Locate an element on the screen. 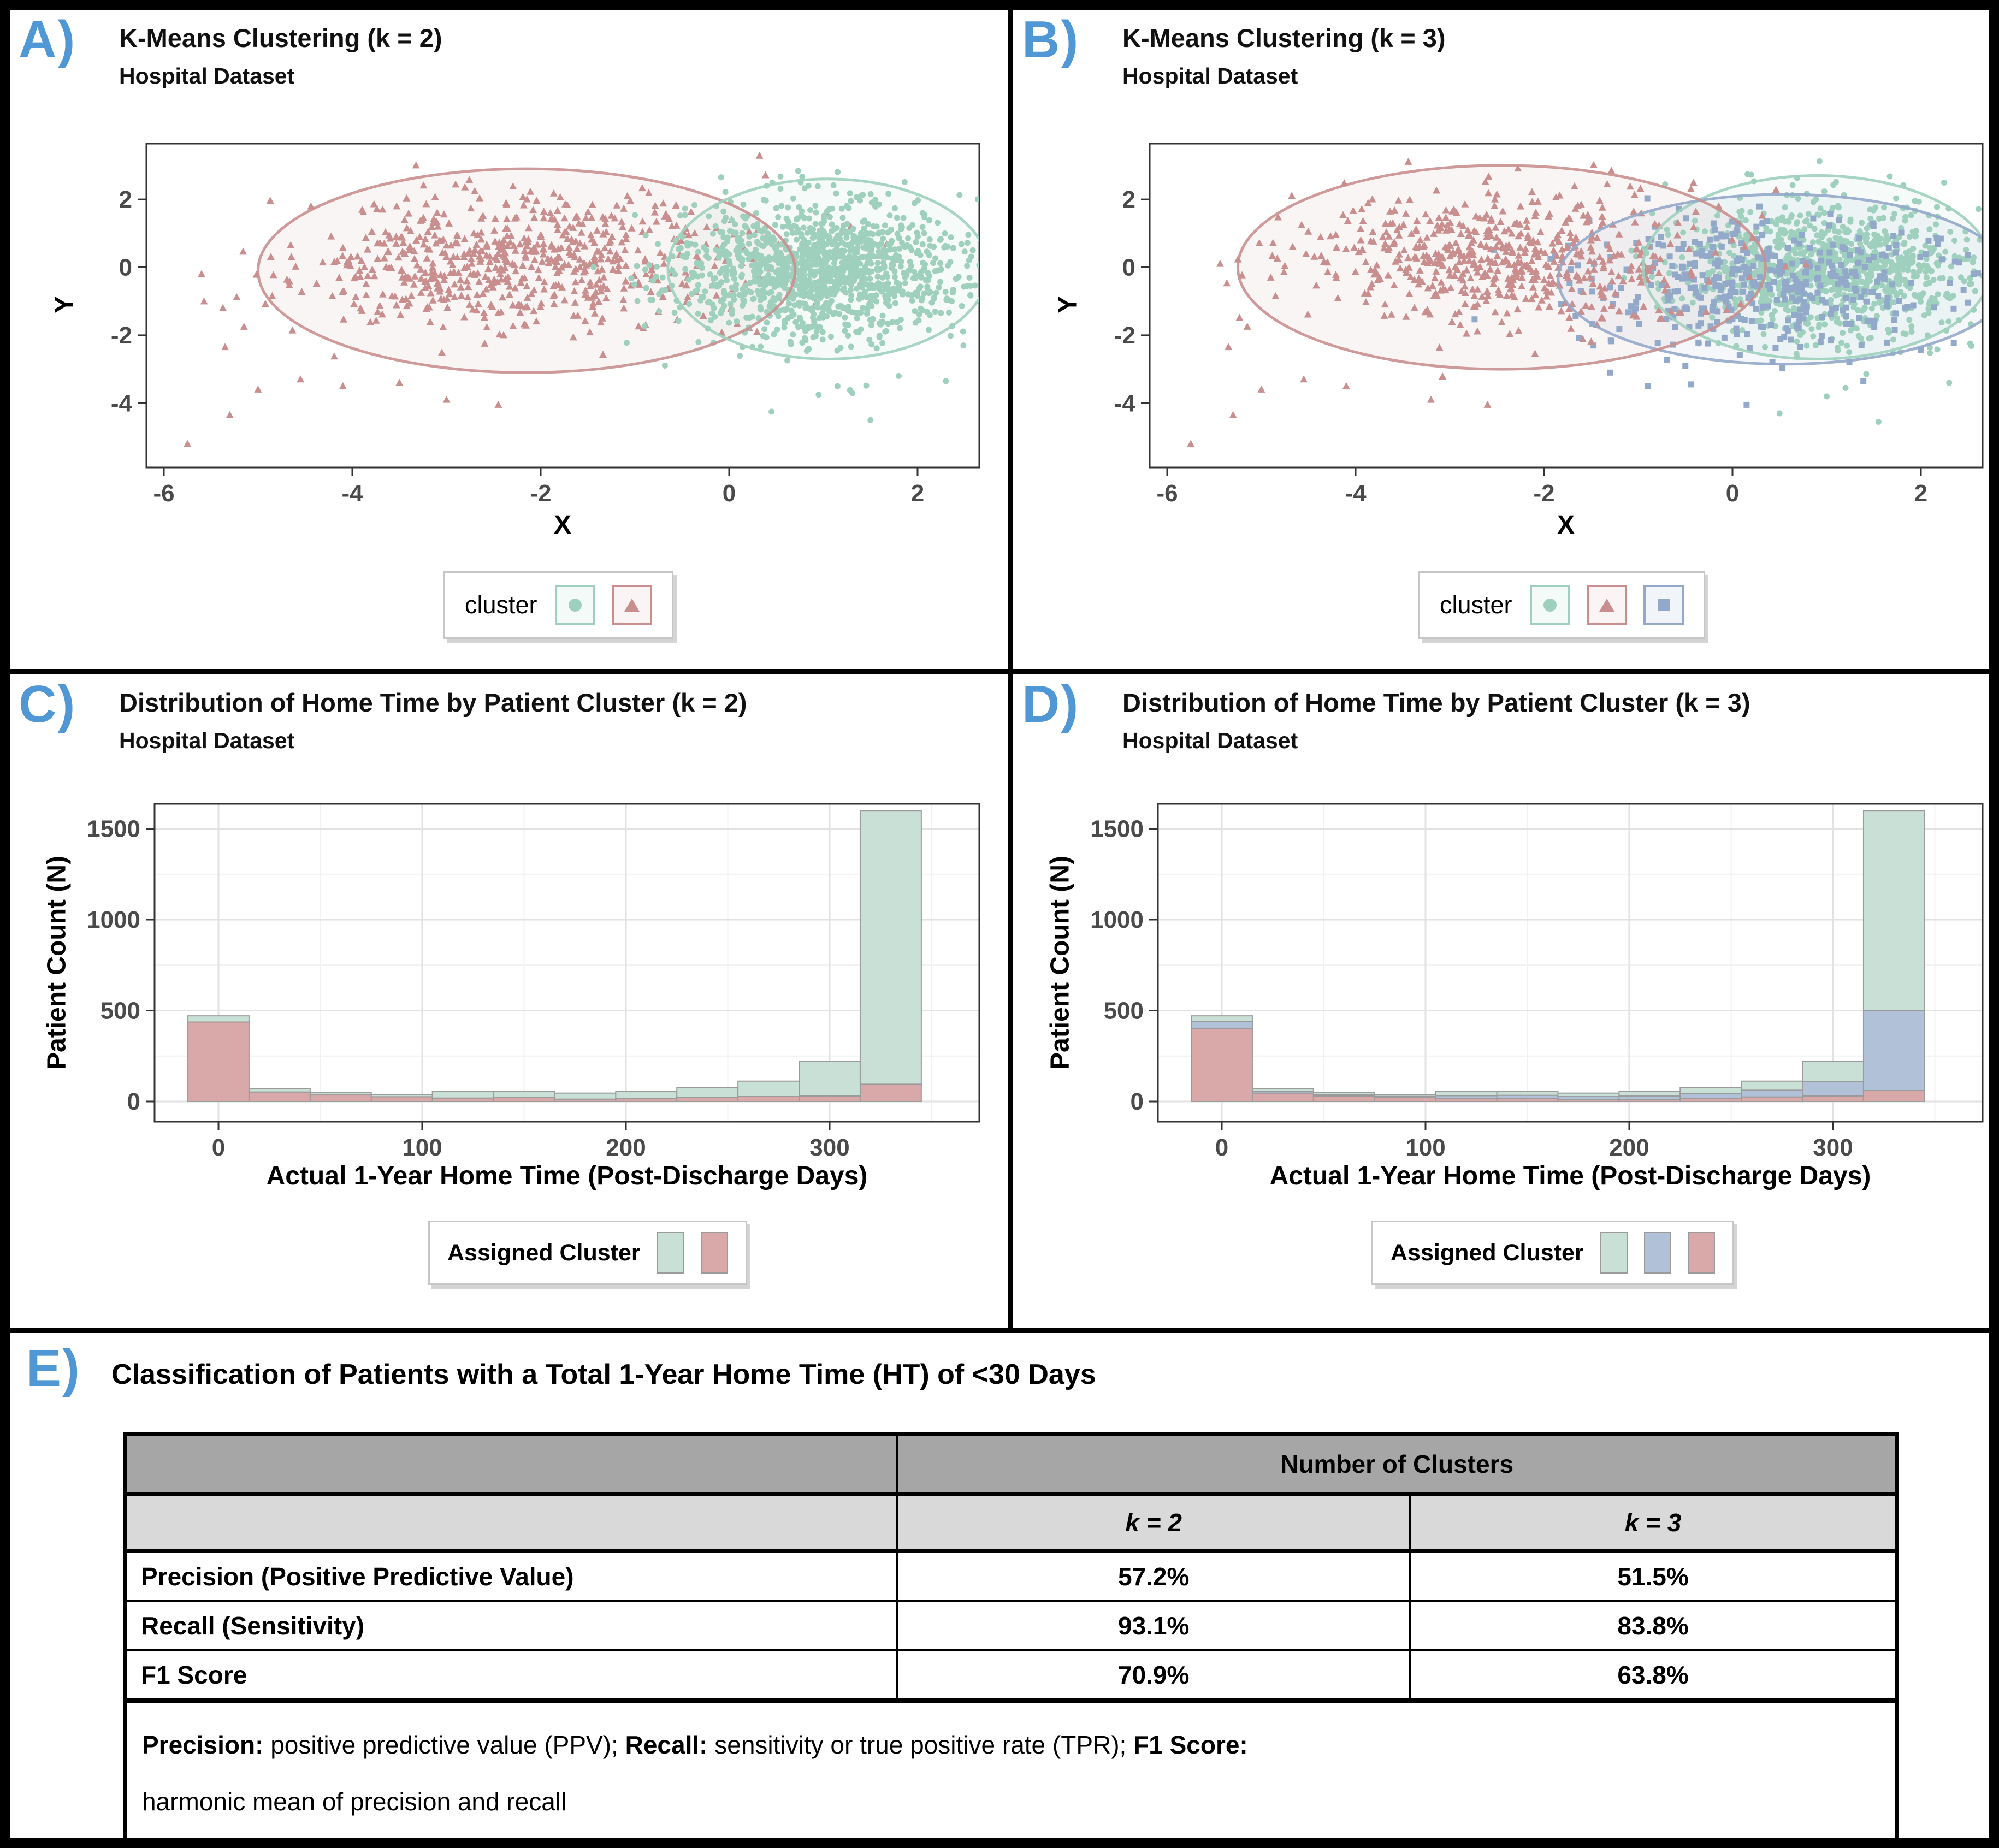 This screenshot has width=1999, height=1848. table-row-recall: Recall (Sensitivity) 93.1% 83.8% is located at coordinates (1011, 1625).